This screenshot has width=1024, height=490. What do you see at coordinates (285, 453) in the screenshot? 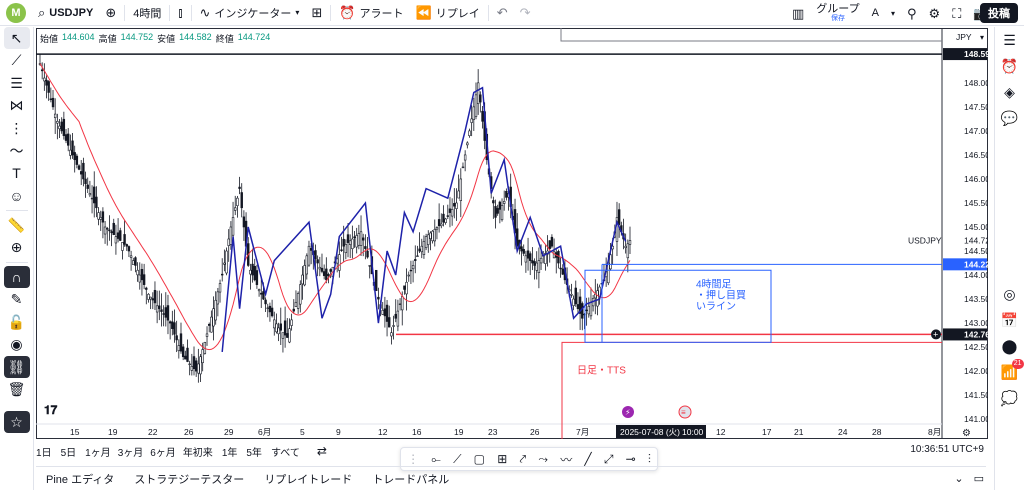
I see `range-option: すべて` at bounding box center [285, 453].